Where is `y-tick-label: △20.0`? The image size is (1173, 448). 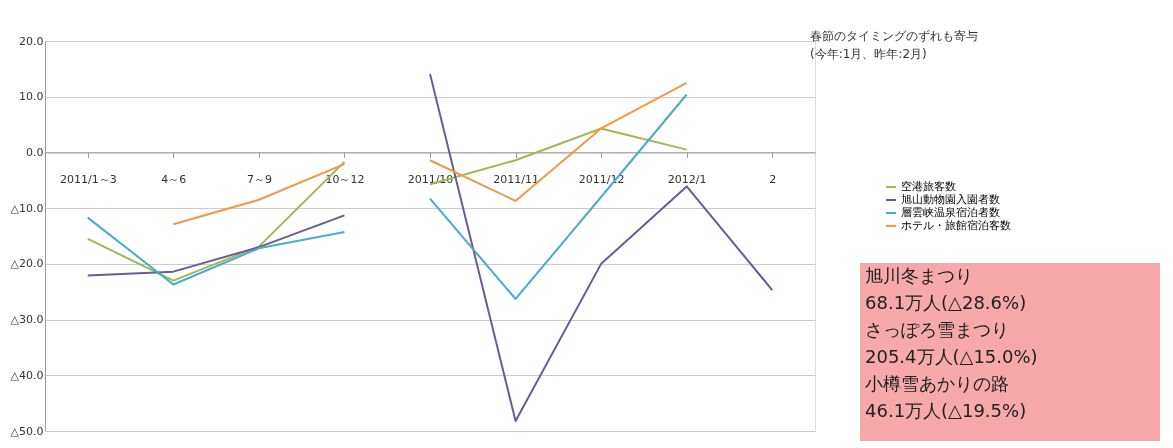 y-tick-label: △20.0 is located at coordinates (27, 264).